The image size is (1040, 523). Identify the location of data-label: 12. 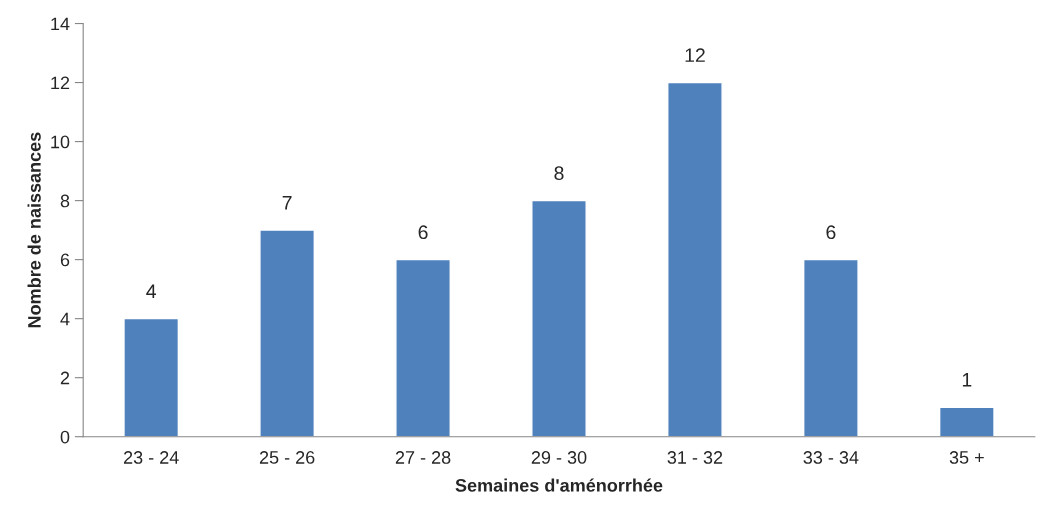
(695, 55).